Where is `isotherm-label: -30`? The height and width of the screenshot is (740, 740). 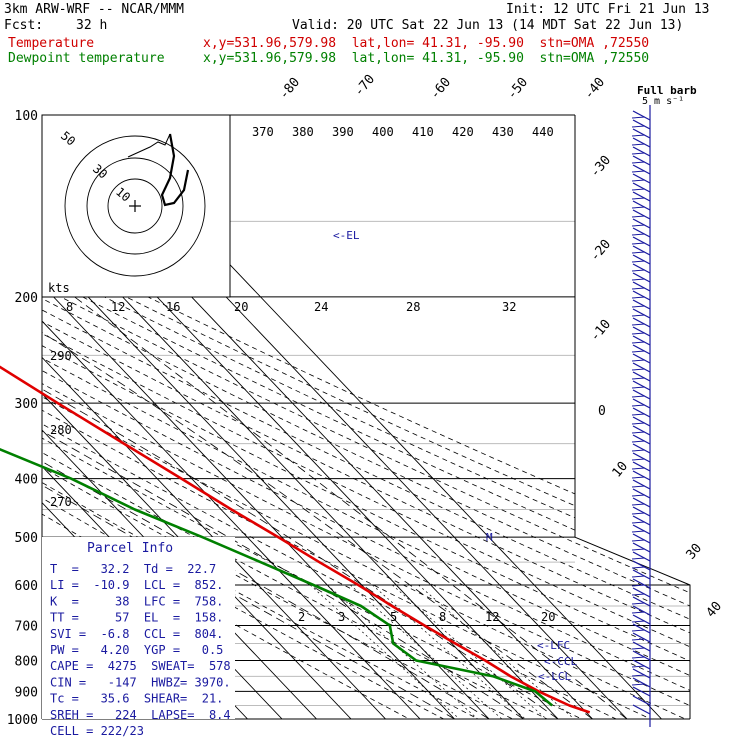
isotherm-label: -30 is located at coordinates (601, 167).